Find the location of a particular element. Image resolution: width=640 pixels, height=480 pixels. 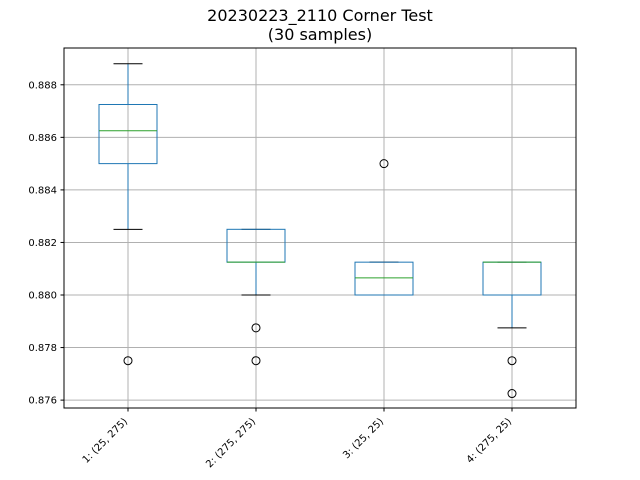

y-tick-label: 0.888 is located at coordinates (42, 85).